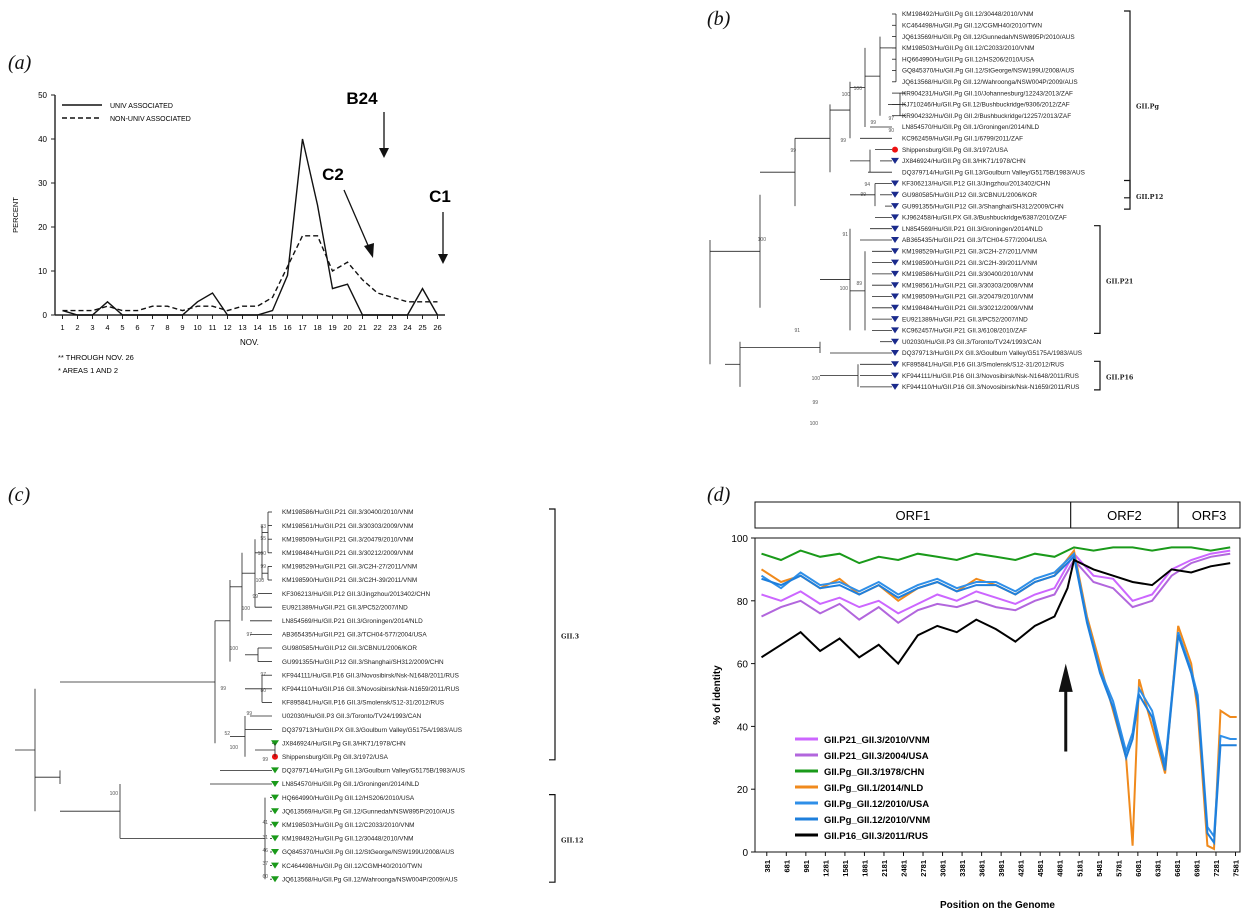 The width and height of the screenshot is (1246, 915). Describe the element at coordinates (362, 98) in the screenshot. I see `annotation-label: B24` at that location.